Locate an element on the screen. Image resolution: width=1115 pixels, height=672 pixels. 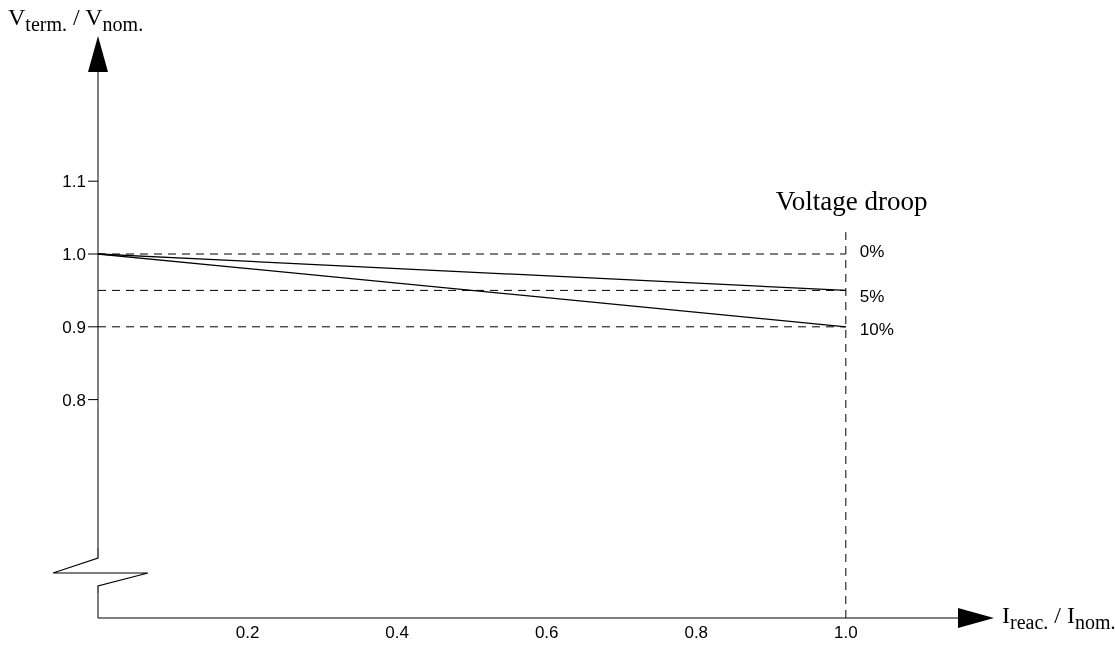
y-tick-label: 0.8 is located at coordinates (74, 400).